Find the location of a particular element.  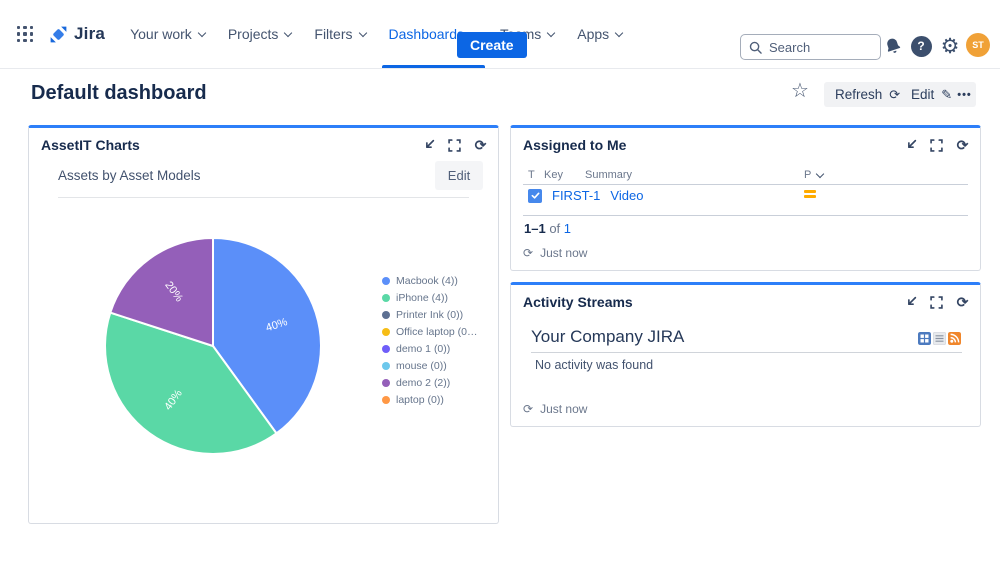

settings-button: ⚙ is located at coordinates (950, 46).